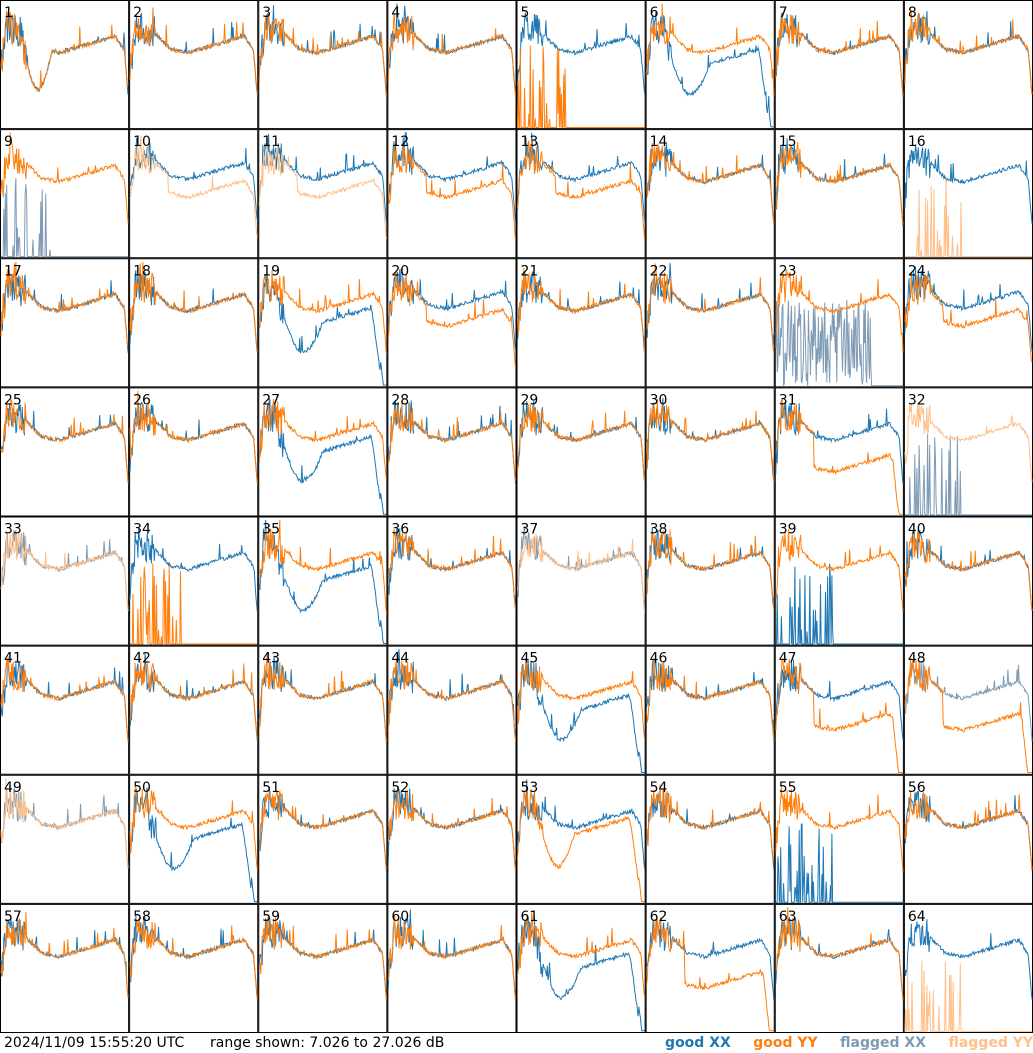  Describe the element at coordinates (839, 65) in the screenshot. I see `panel: 7` at that location.